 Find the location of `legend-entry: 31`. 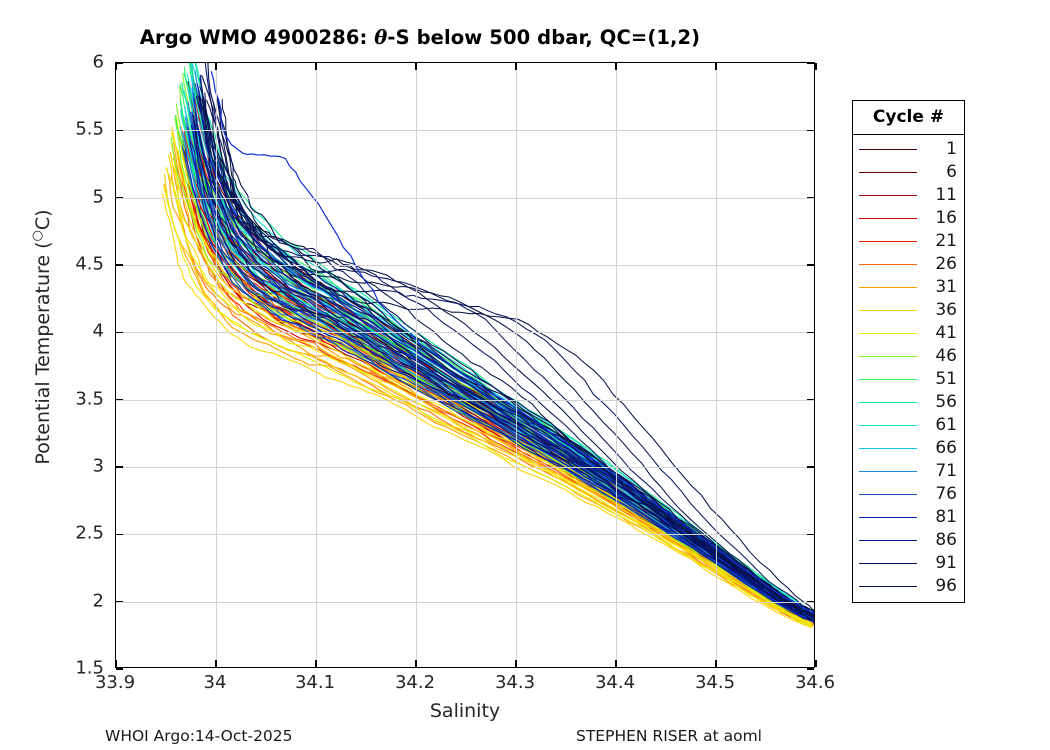

legend-entry: 31 is located at coordinates (908, 287).